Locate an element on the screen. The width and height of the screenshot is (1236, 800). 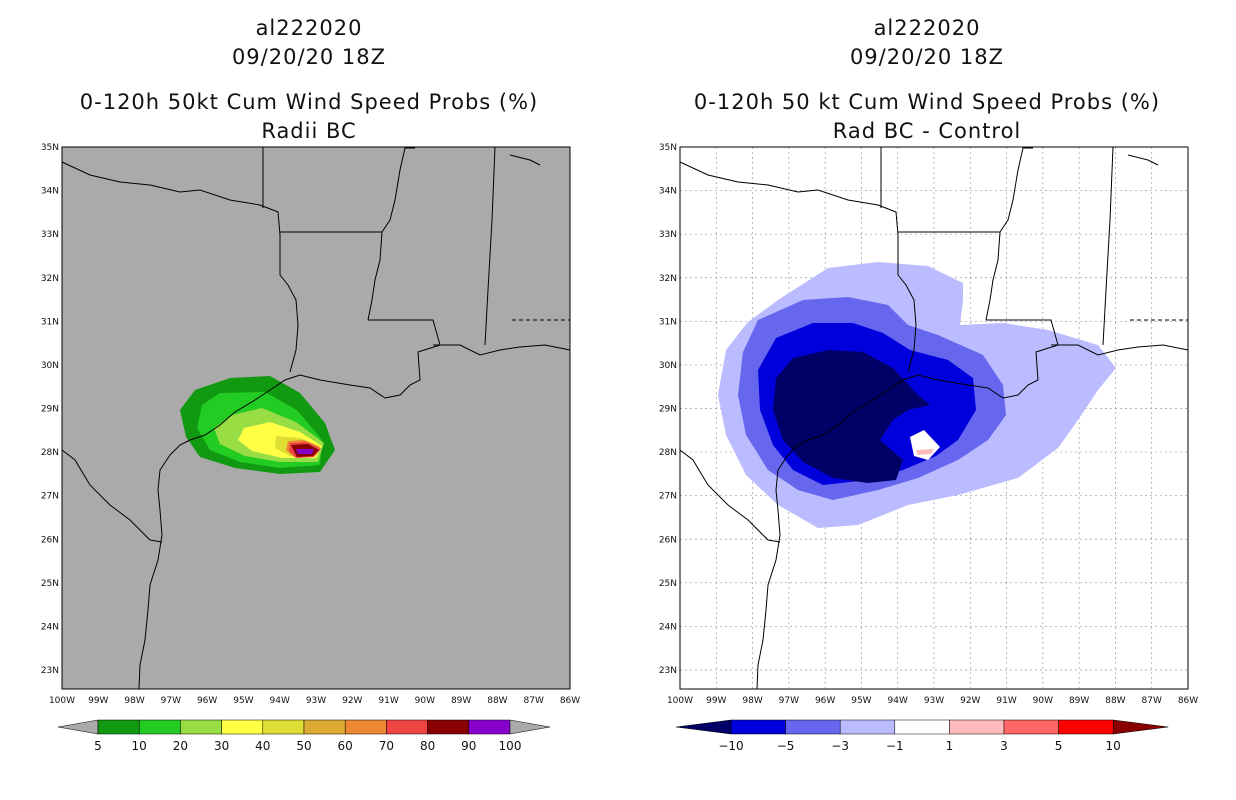
color-legend: −10 −5 −3 −1 1 3 5 10 is located at coordinates (922, 736).